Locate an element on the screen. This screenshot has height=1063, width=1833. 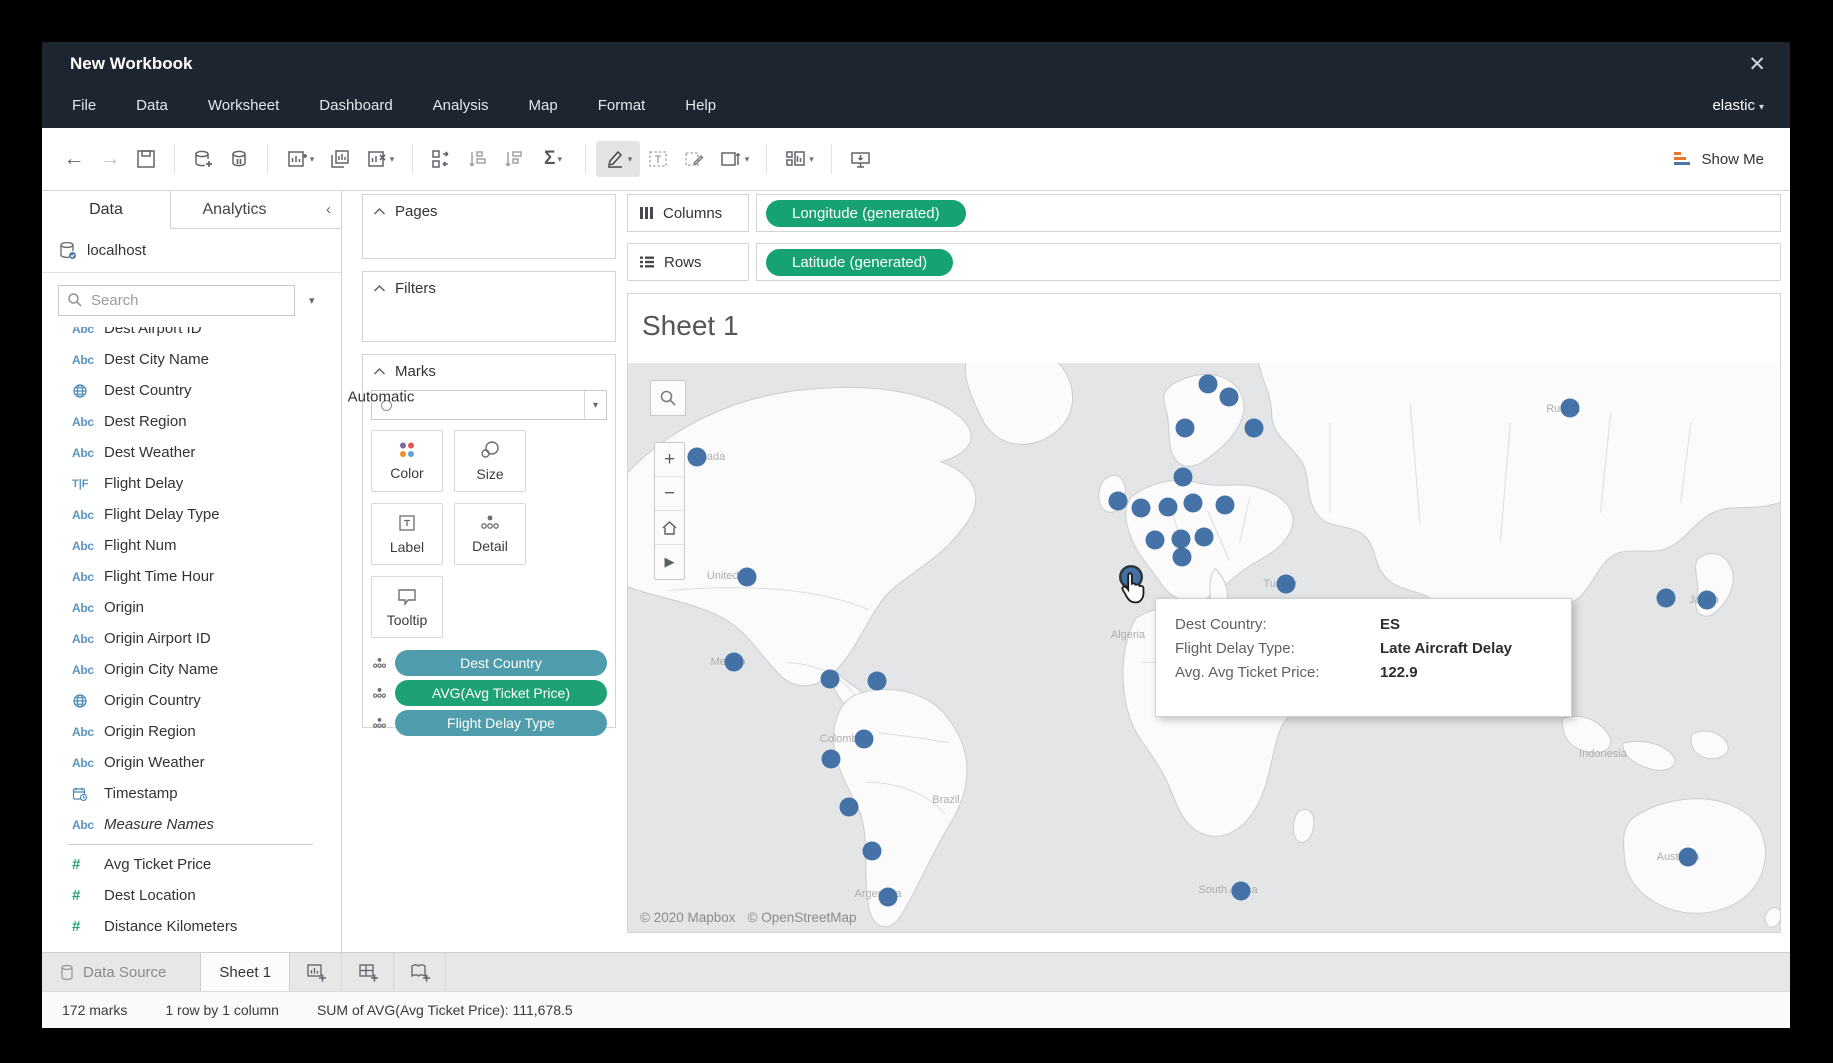
field-dest-region: Abc Dest Region is located at coordinates (191, 421).